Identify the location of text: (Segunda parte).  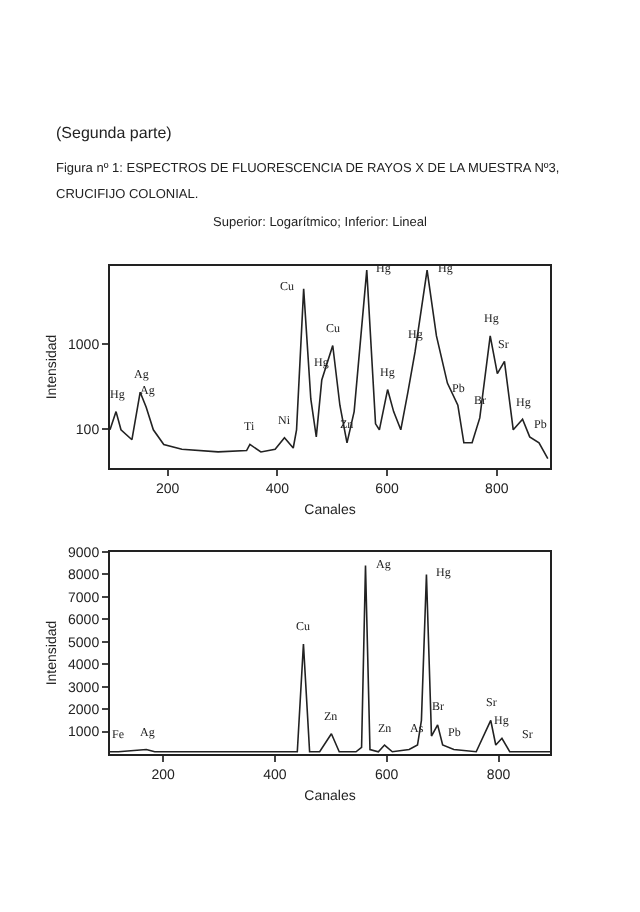
(114, 133).